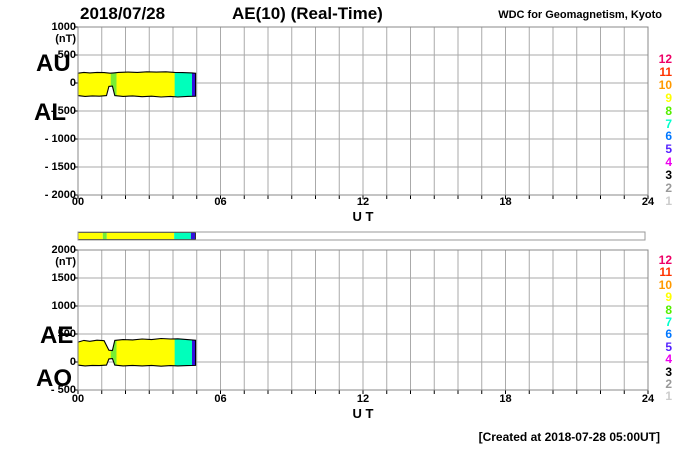 This screenshot has height=450, width=700. I want to click on y-tick-label: - 1500, so click(60, 167).